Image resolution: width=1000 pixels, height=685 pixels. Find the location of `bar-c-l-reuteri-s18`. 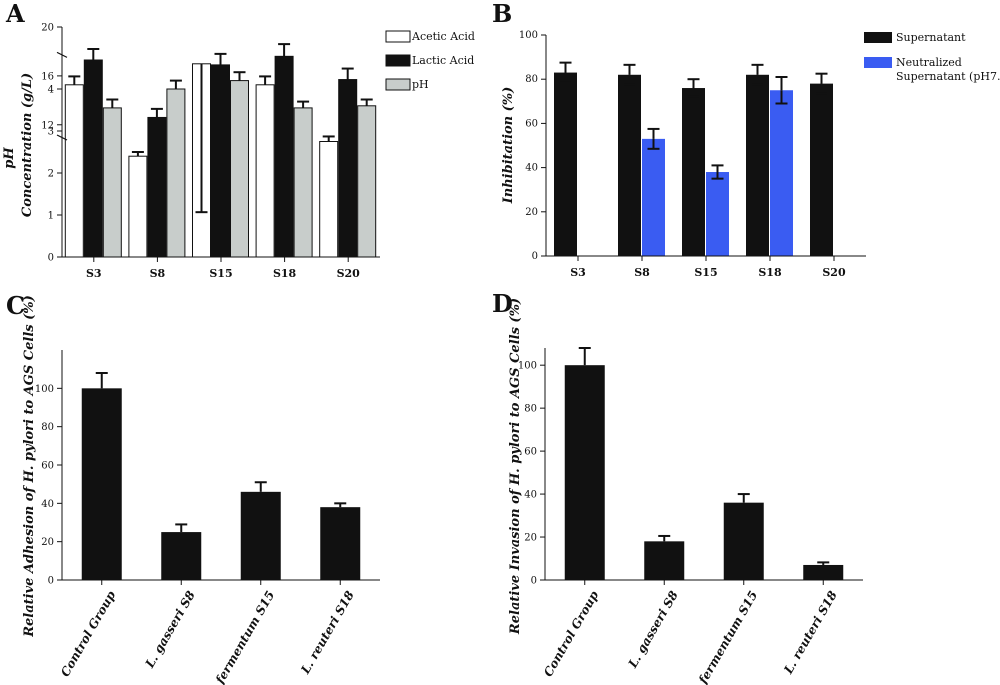

bar-c-l-reuteri-s18 is located at coordinates (340, 543).